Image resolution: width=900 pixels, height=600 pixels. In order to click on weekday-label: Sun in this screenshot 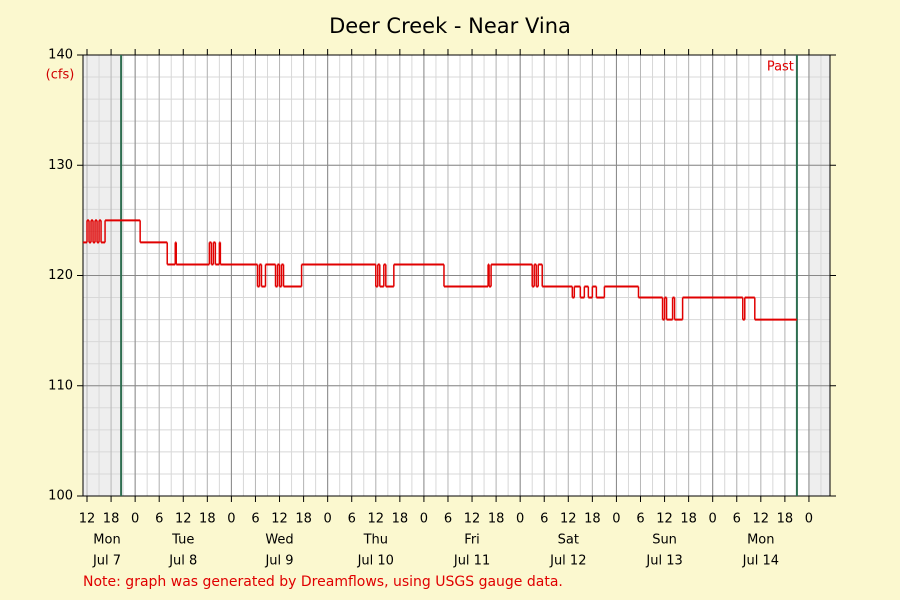, I will do `click(664, 540)`.